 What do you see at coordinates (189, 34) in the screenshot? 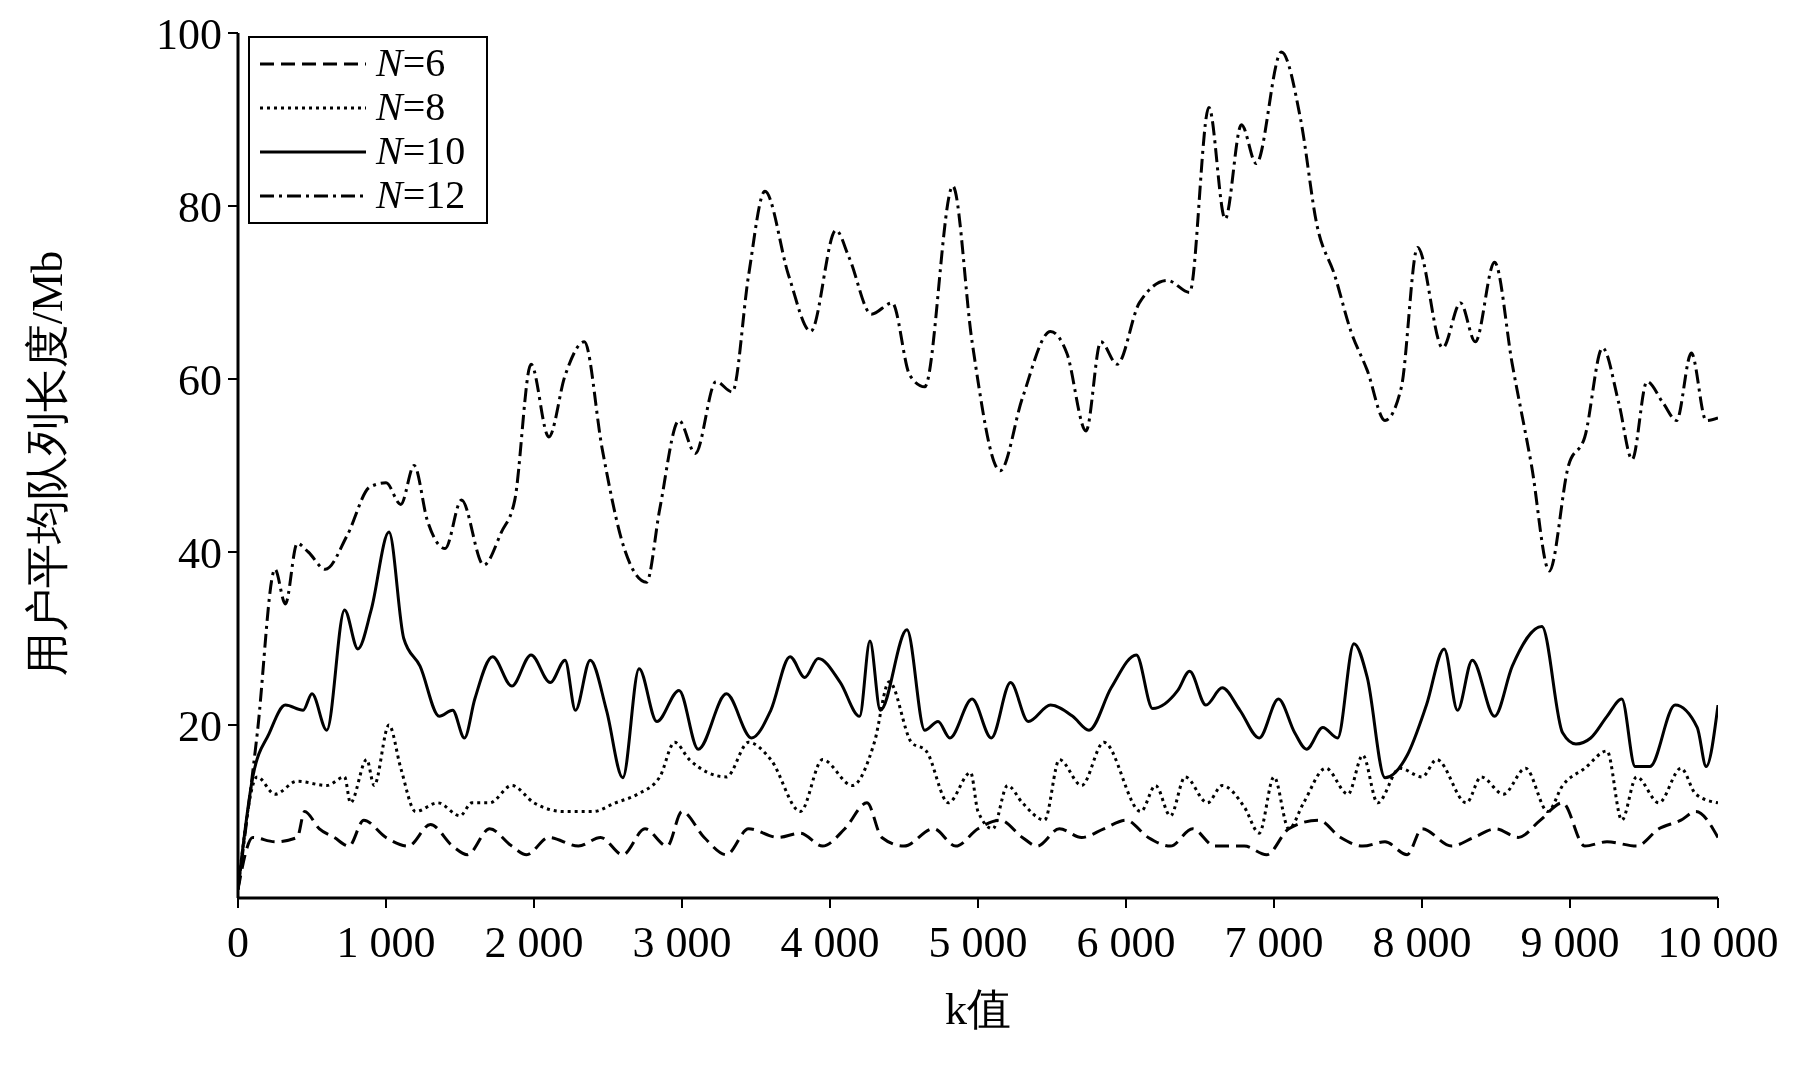
I see `y-tick-label: 100` at bounding box center [189, 34].